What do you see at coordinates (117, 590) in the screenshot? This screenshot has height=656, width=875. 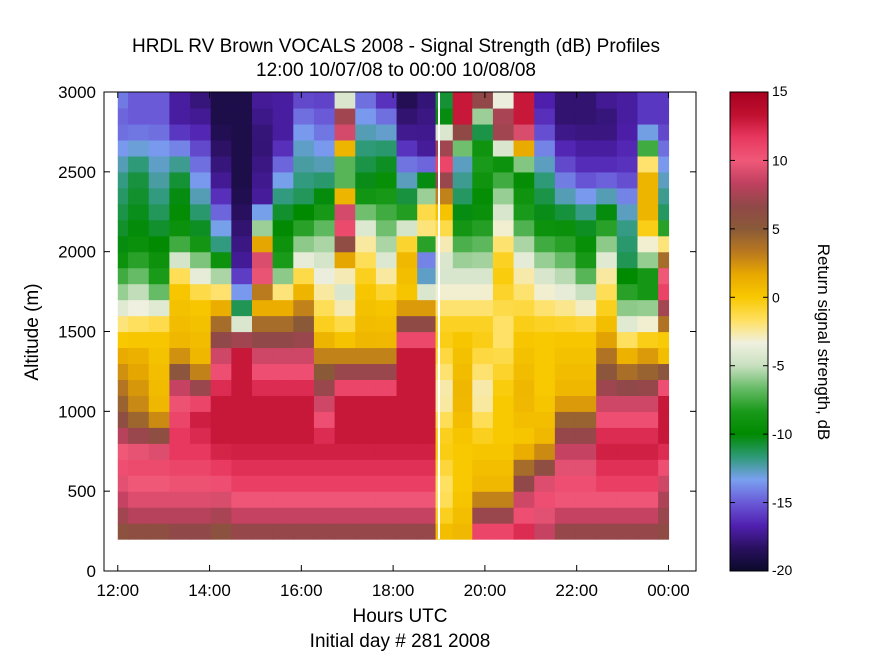 I see `x-tick-label: 12:00` at bounding box center [117, 590].